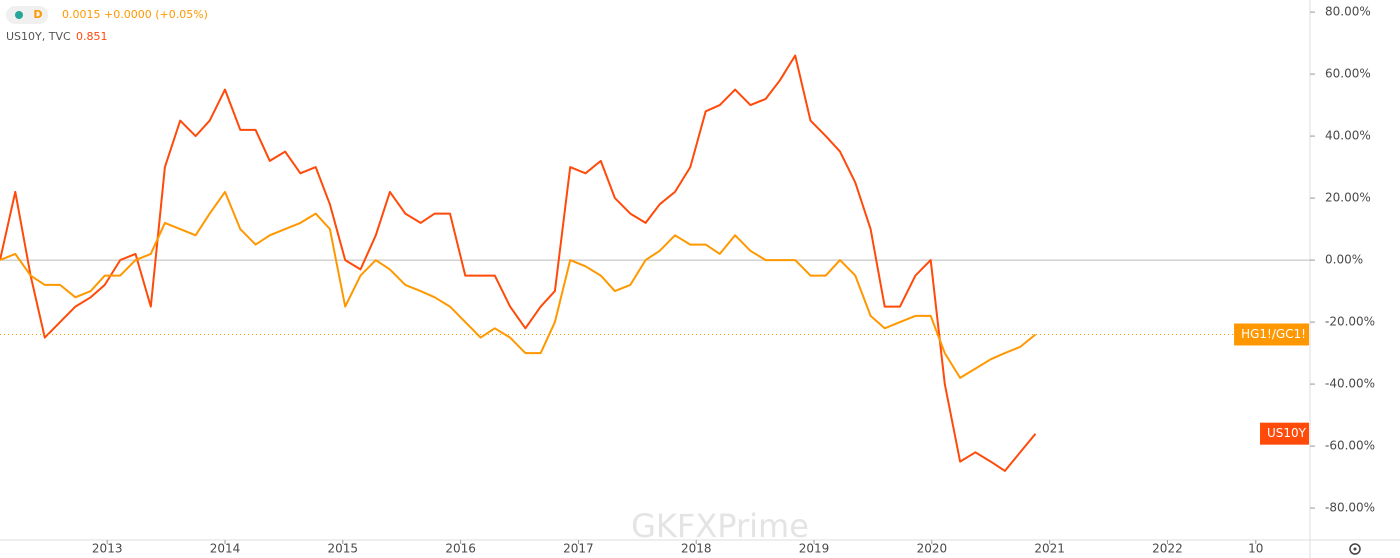 The image size is (1400, 558). Describe the element at coordinates (1350, 384) in the screenshot. I see `y-tick-label: -40.00%` at that location.